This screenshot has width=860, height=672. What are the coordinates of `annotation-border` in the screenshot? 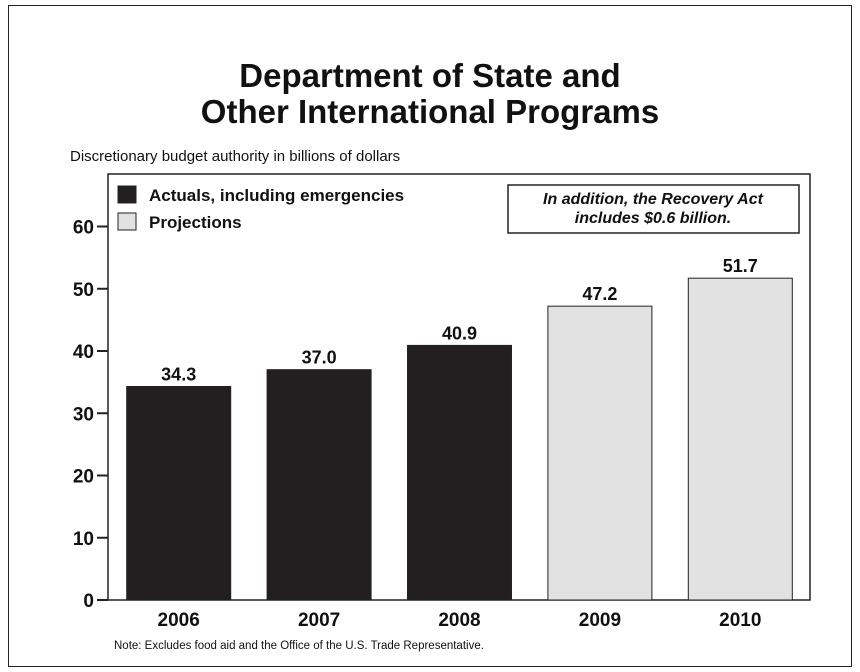 It's located at (653, 209).